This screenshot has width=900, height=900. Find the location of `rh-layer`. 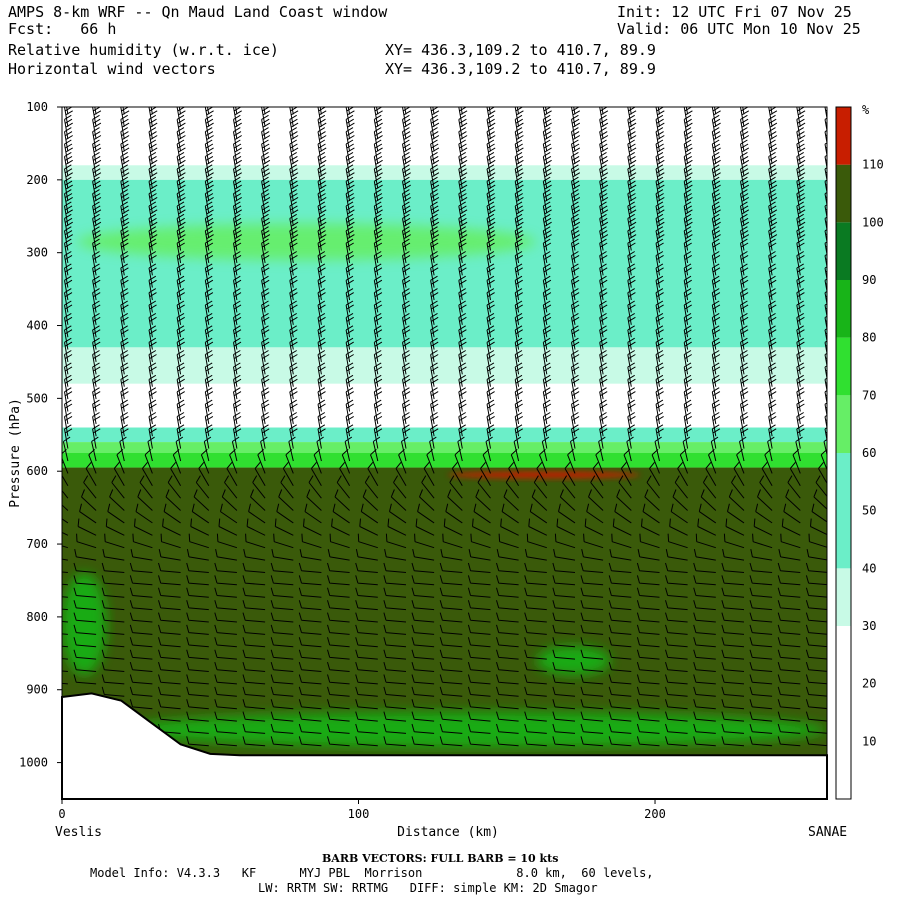

rh-layer is located at coordinates (444, 447).